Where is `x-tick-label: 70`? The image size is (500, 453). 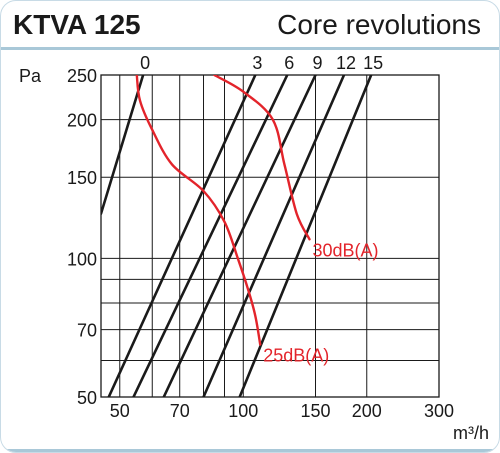
x-tick-label: 70 is located at coordinates (180, 411).